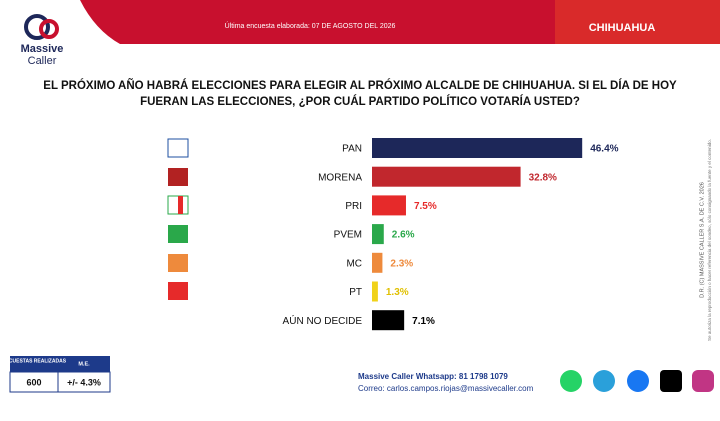 The image size is (720, 421). I want to click on category-label: PAN, so click(352, 149).